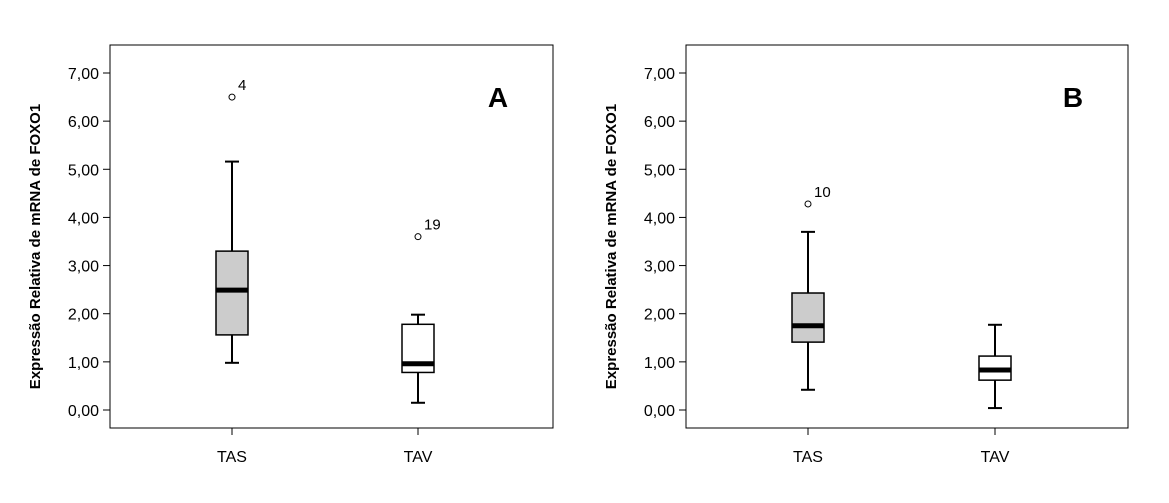 The width and height of the screenshot is (1169, 503). Describe the element at coordinates (232, 220) in the screenshot. I see `box-tas: 4` at that location.